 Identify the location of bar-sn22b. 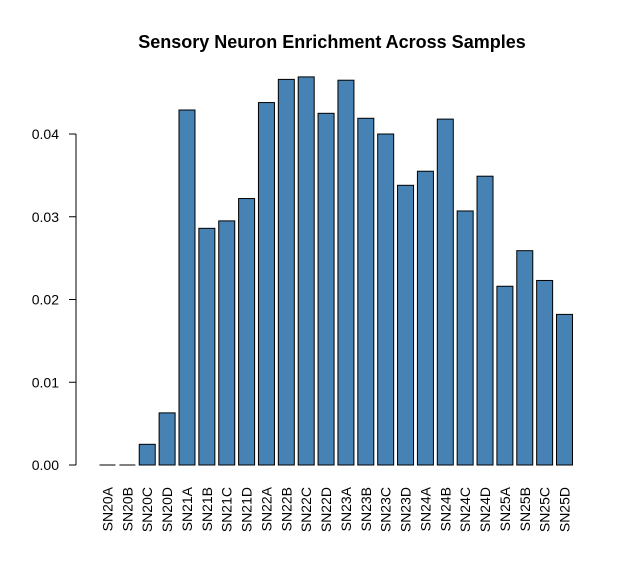
(286, 272).